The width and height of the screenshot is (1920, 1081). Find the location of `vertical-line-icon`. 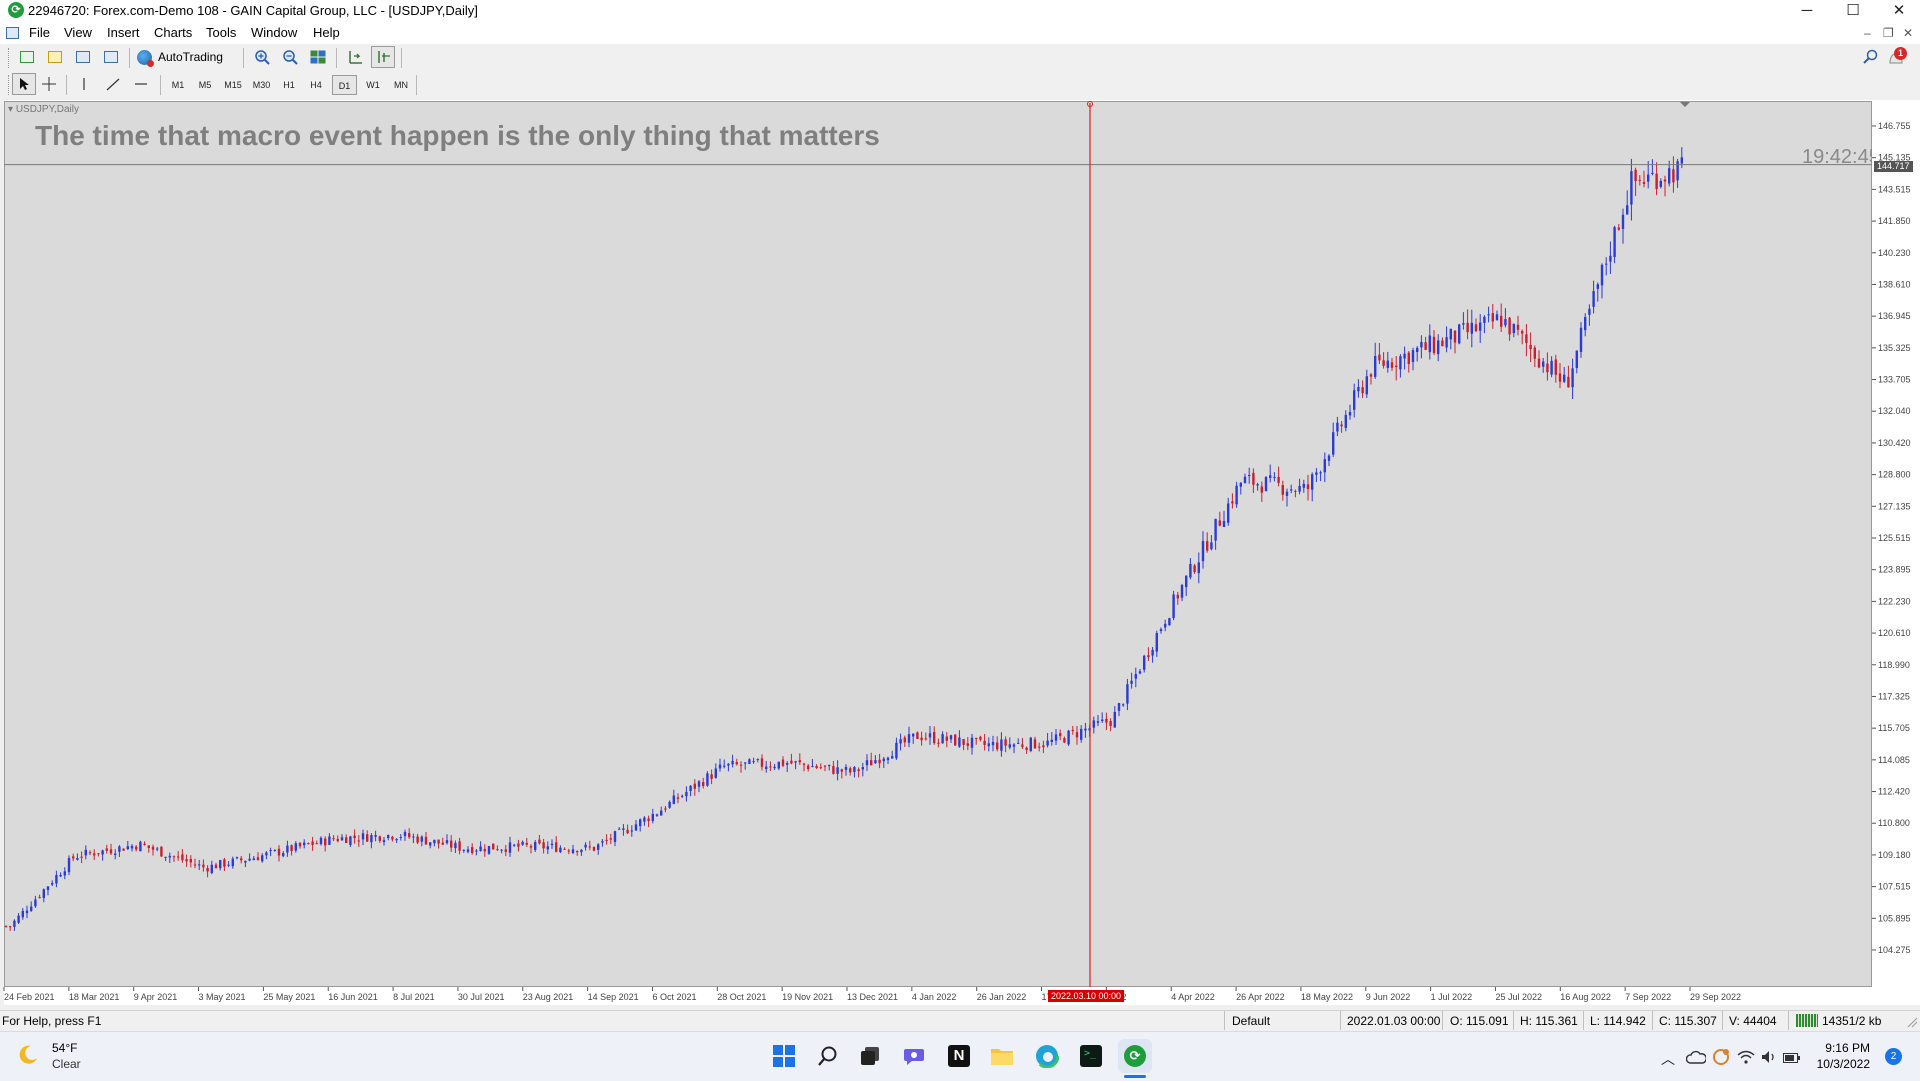

vertical-line-icon is located at coordinates (84, 84).